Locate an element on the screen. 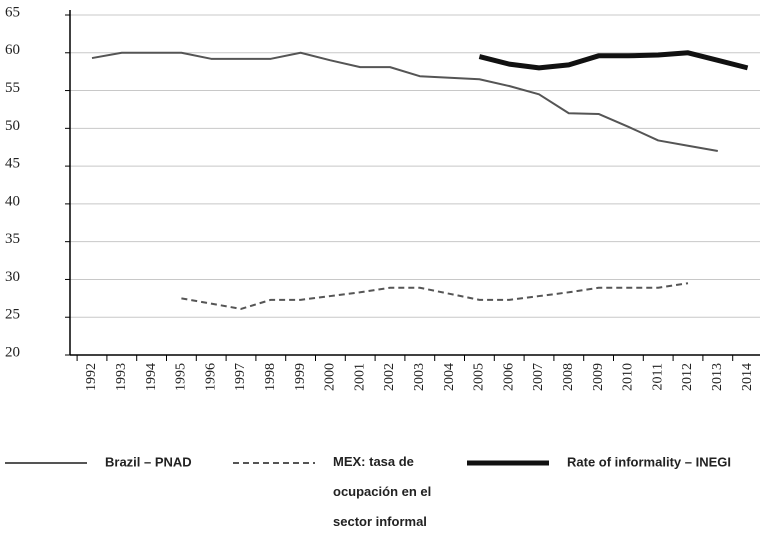 This screenshot has width=760, height=535. x-tick-label: 1997 is located at coordinates (240, 377).